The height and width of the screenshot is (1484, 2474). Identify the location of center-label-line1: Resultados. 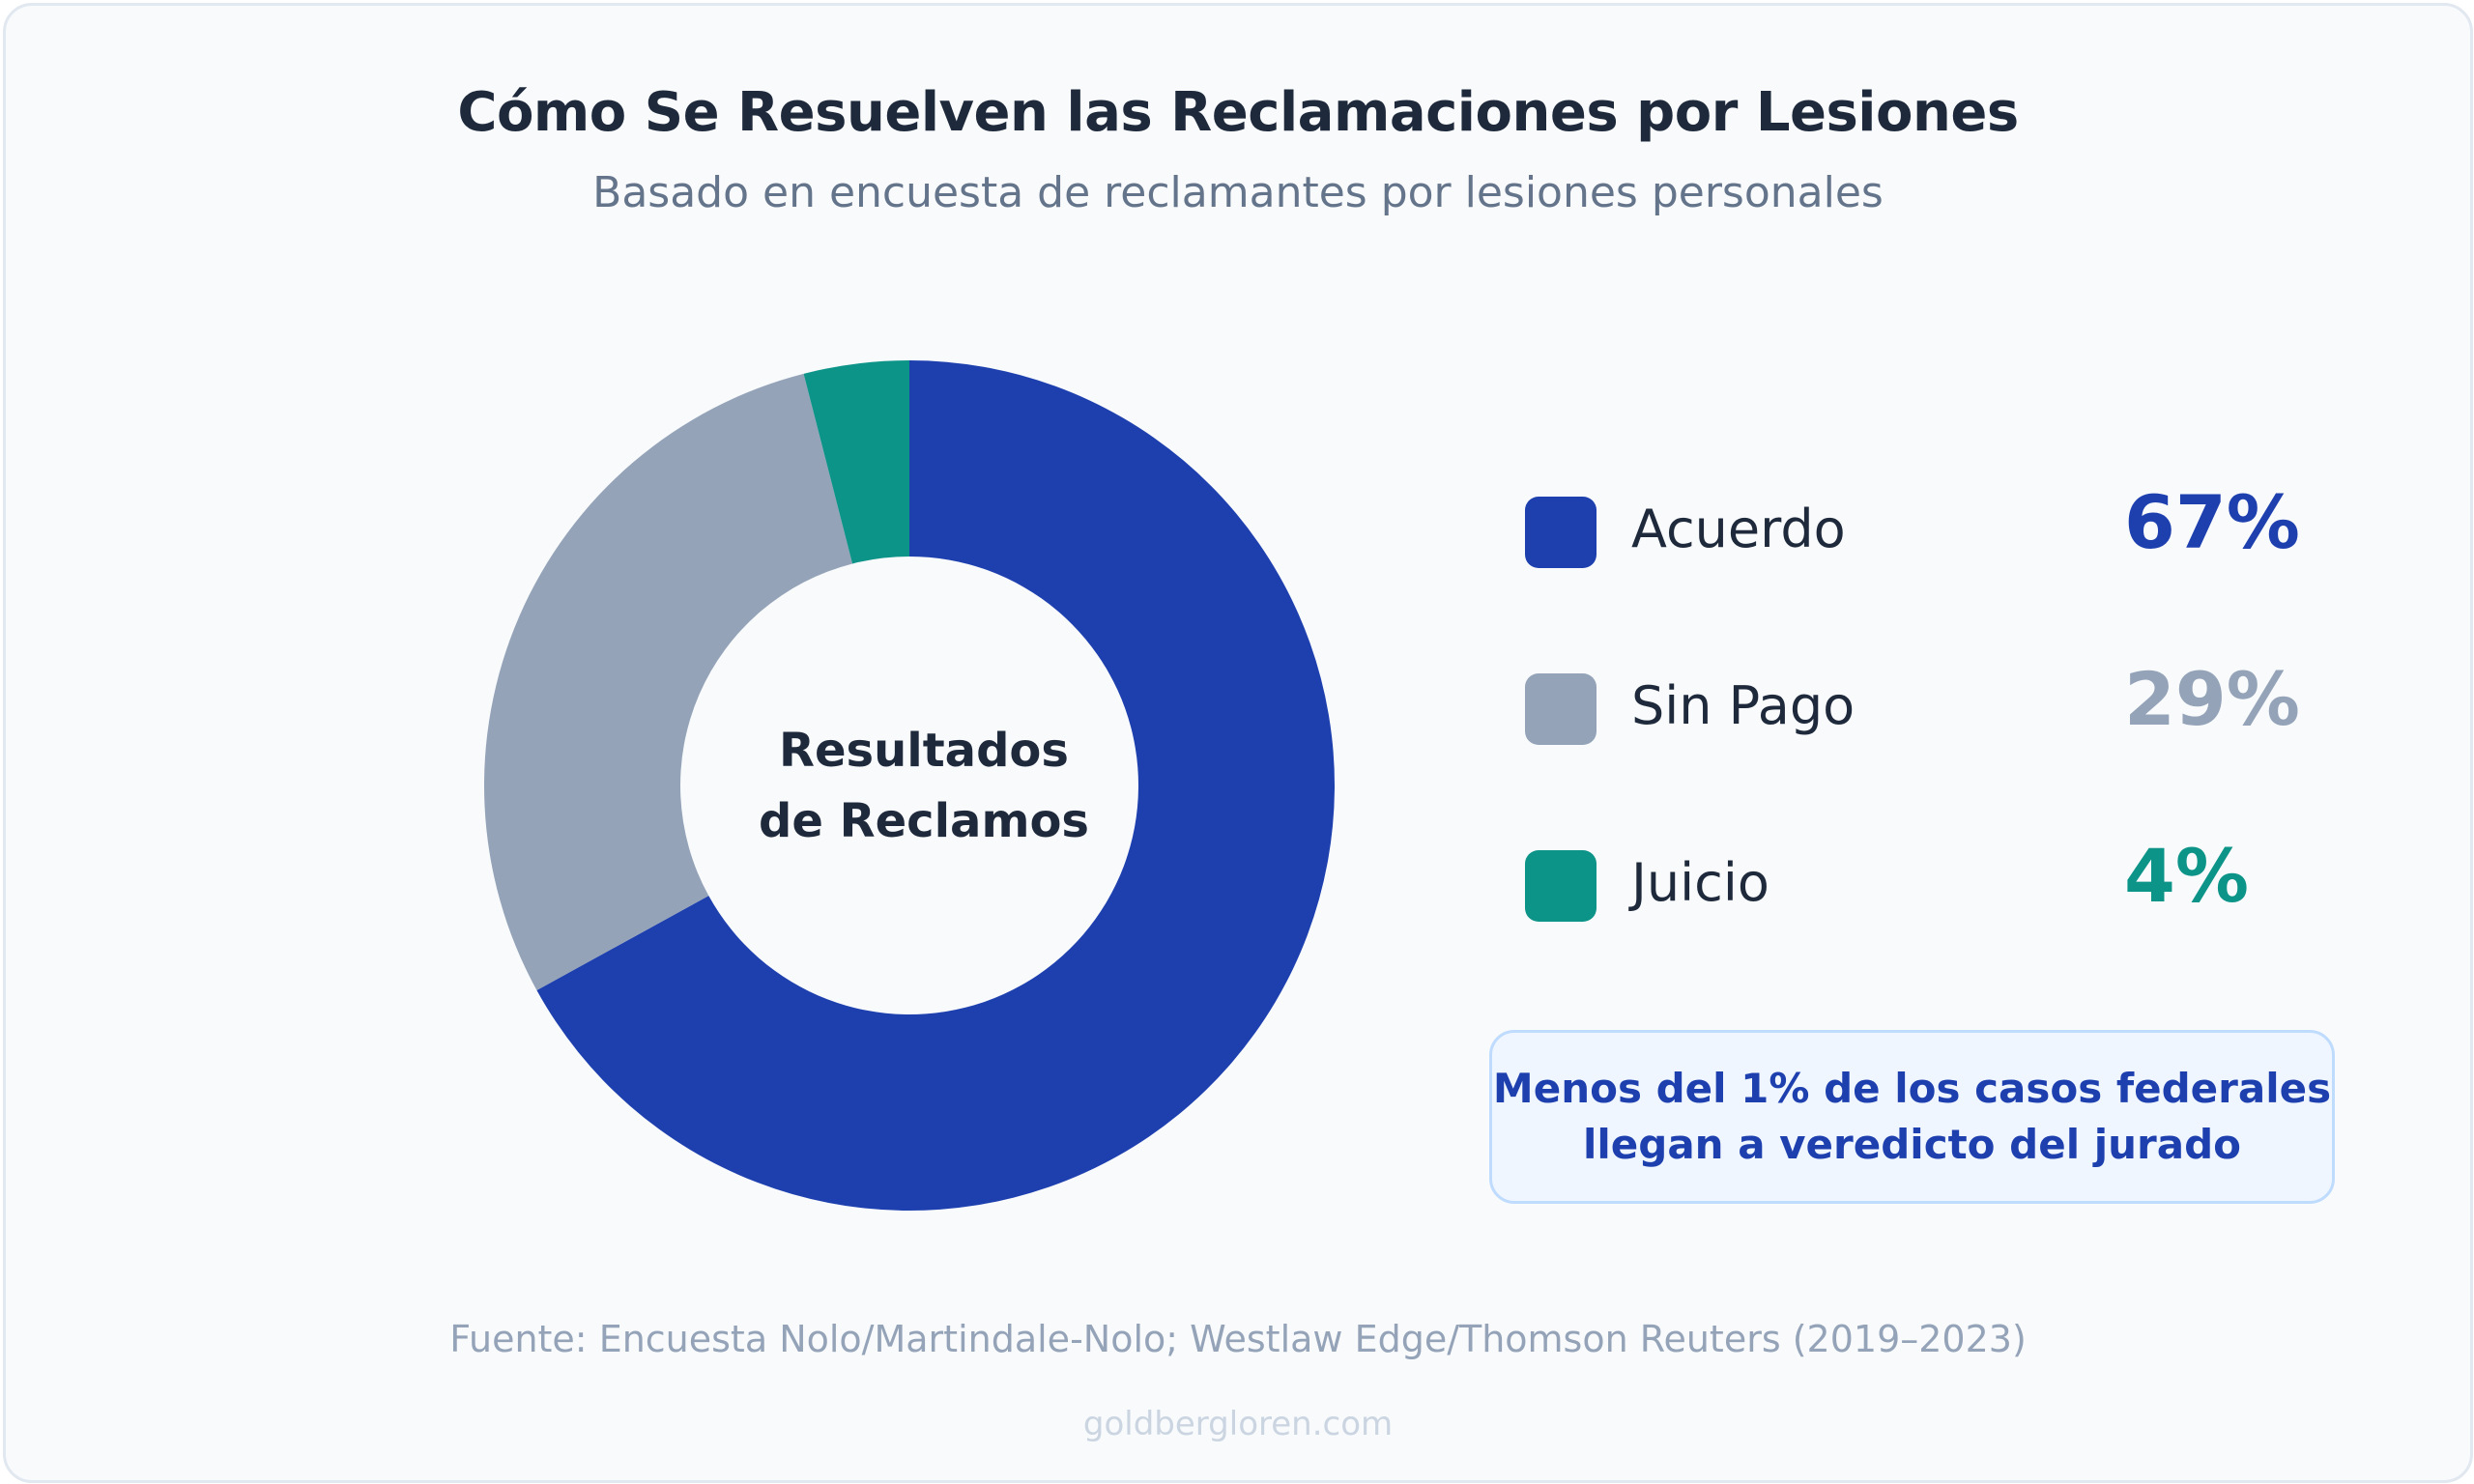
(924, 751).